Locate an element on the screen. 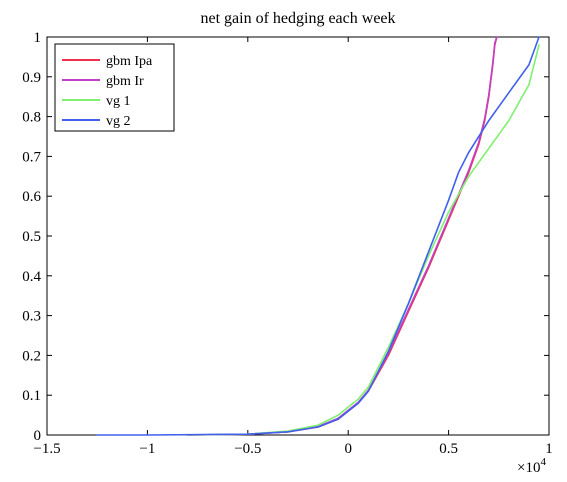  x-exponent-label: ×10⁴ is located at coordinates (531, 466).